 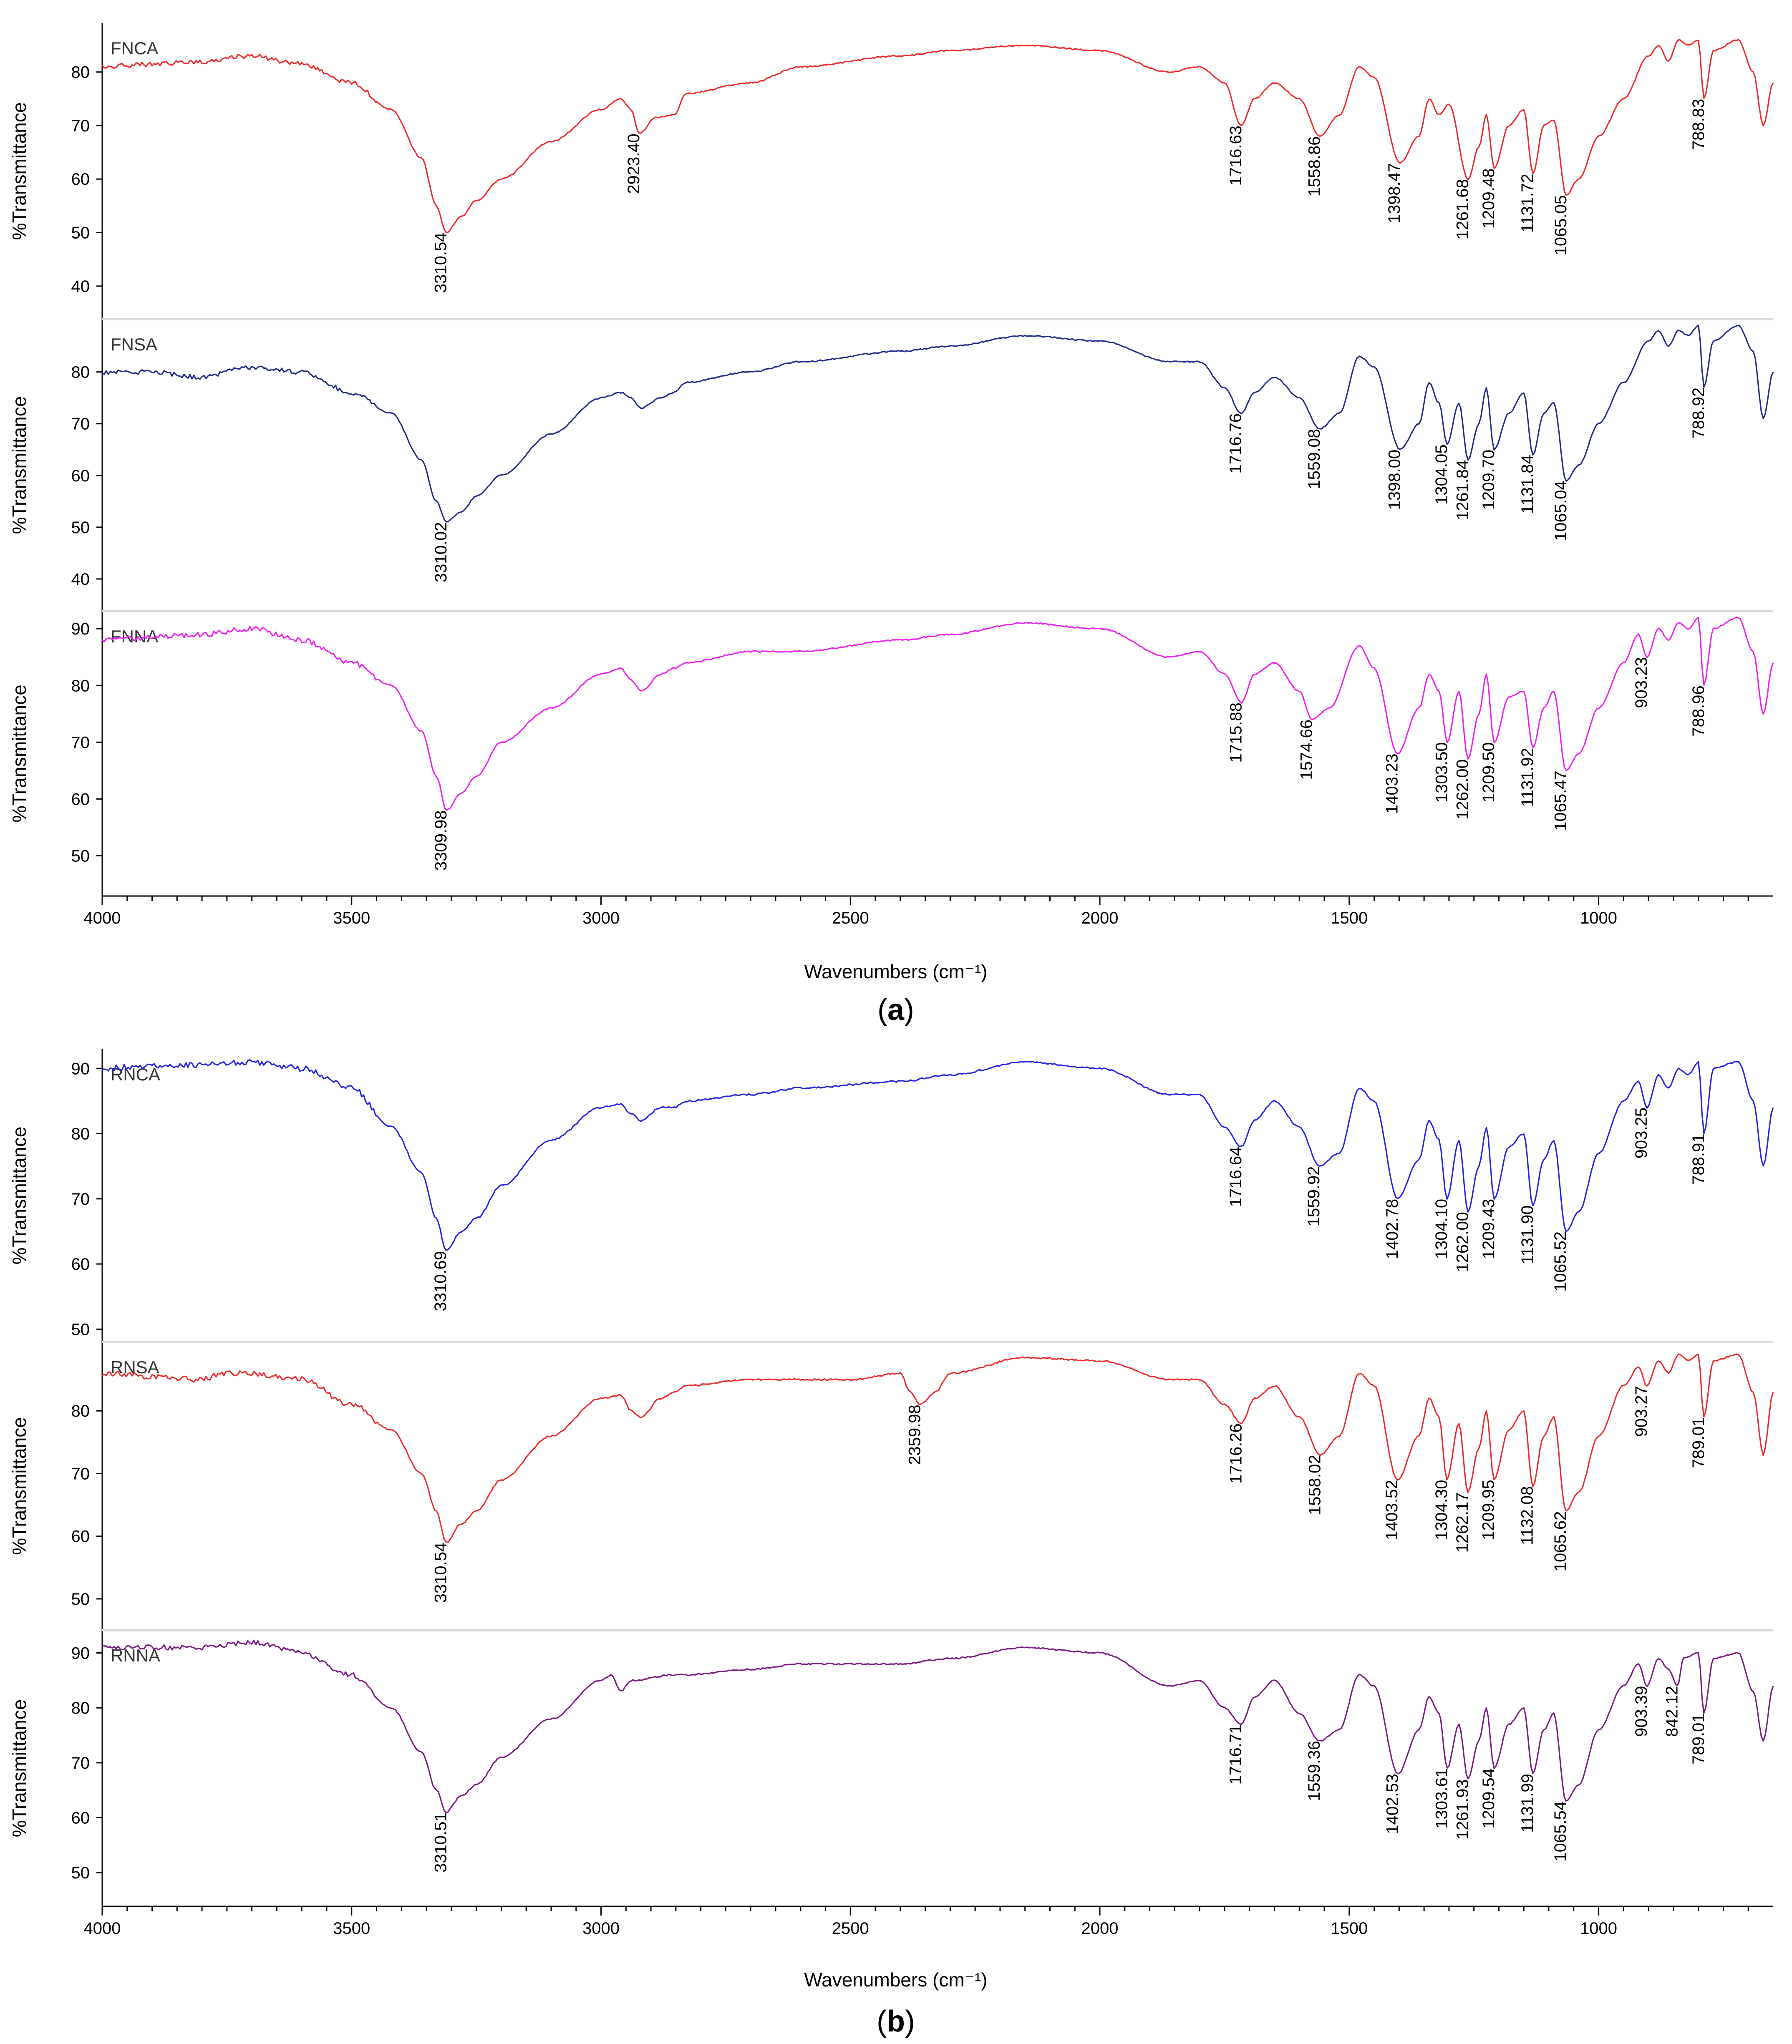 What do you see at coordinates (1560, 1261) in the screenshot?
I see `peak-label: 1065.52` at bounding box center [1560, 1261].